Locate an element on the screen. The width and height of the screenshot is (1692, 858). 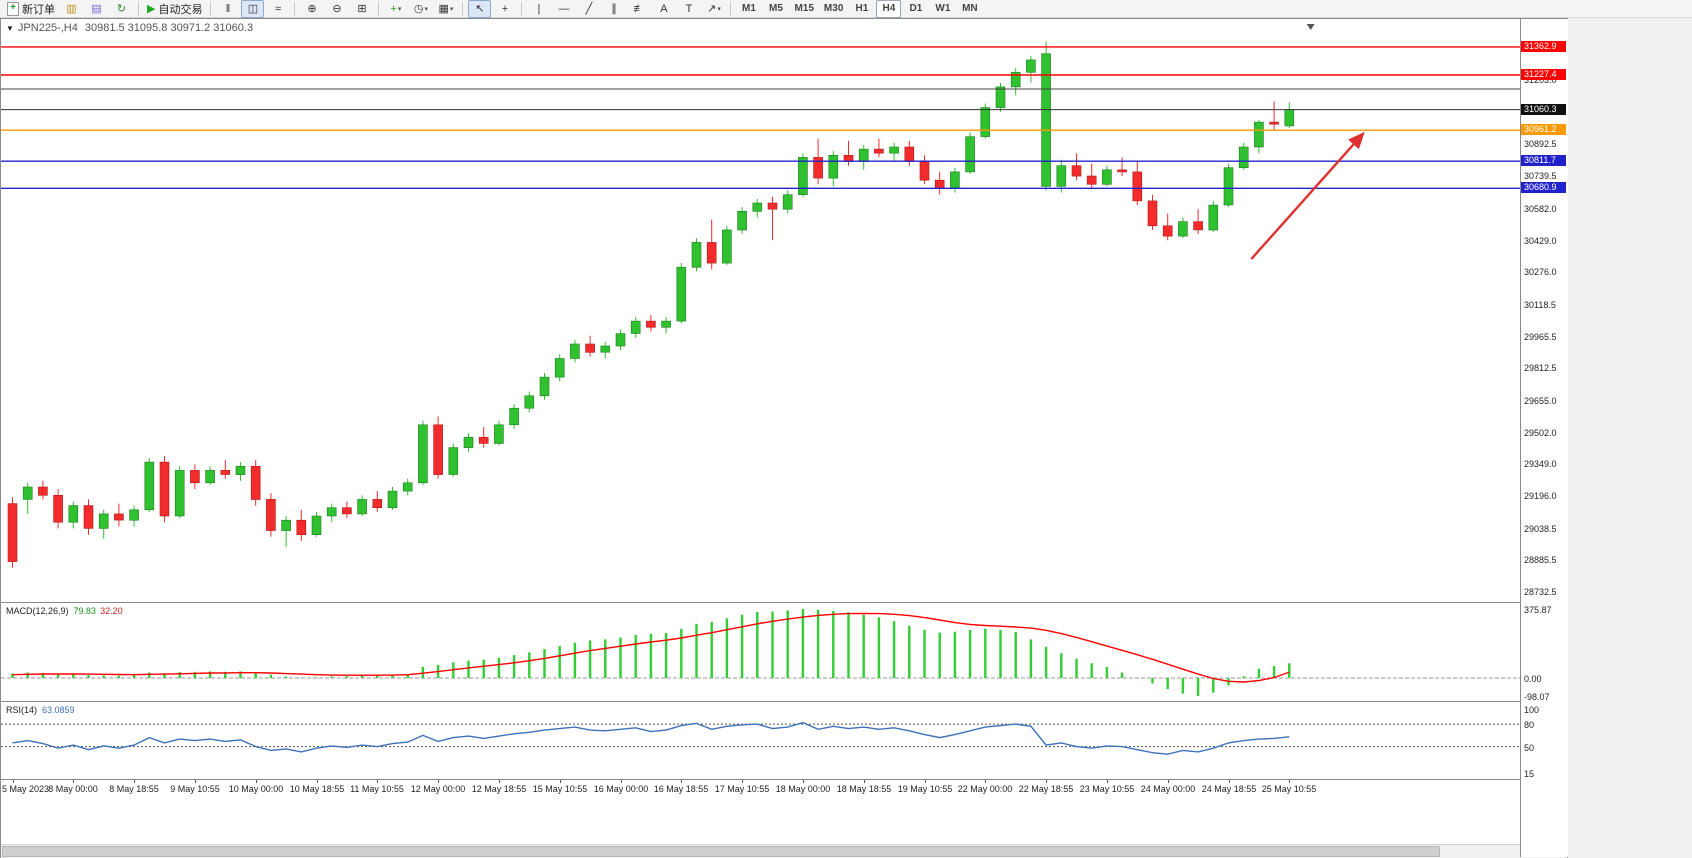
fibonacci-button: ≢ is located at coordinates (638, 9).